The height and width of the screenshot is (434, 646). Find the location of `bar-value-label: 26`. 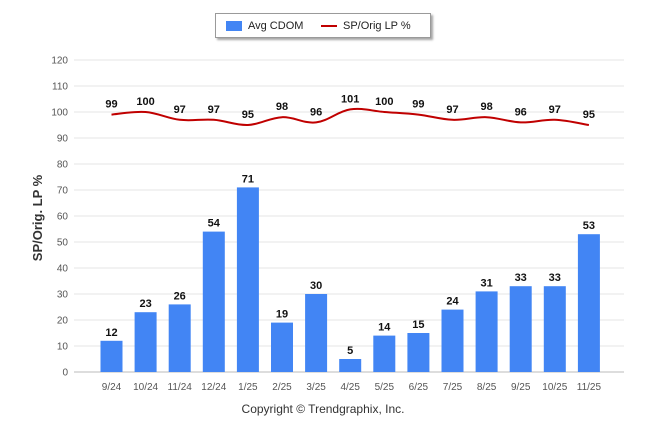

bar-value-label: 26 is located at coordinates (180, 296).